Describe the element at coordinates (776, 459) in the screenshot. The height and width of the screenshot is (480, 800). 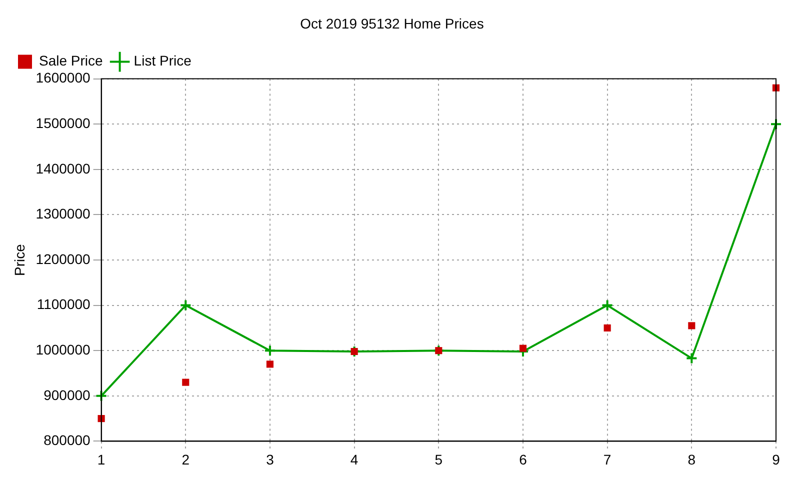
I see `x-tick-label: 9` at that location.